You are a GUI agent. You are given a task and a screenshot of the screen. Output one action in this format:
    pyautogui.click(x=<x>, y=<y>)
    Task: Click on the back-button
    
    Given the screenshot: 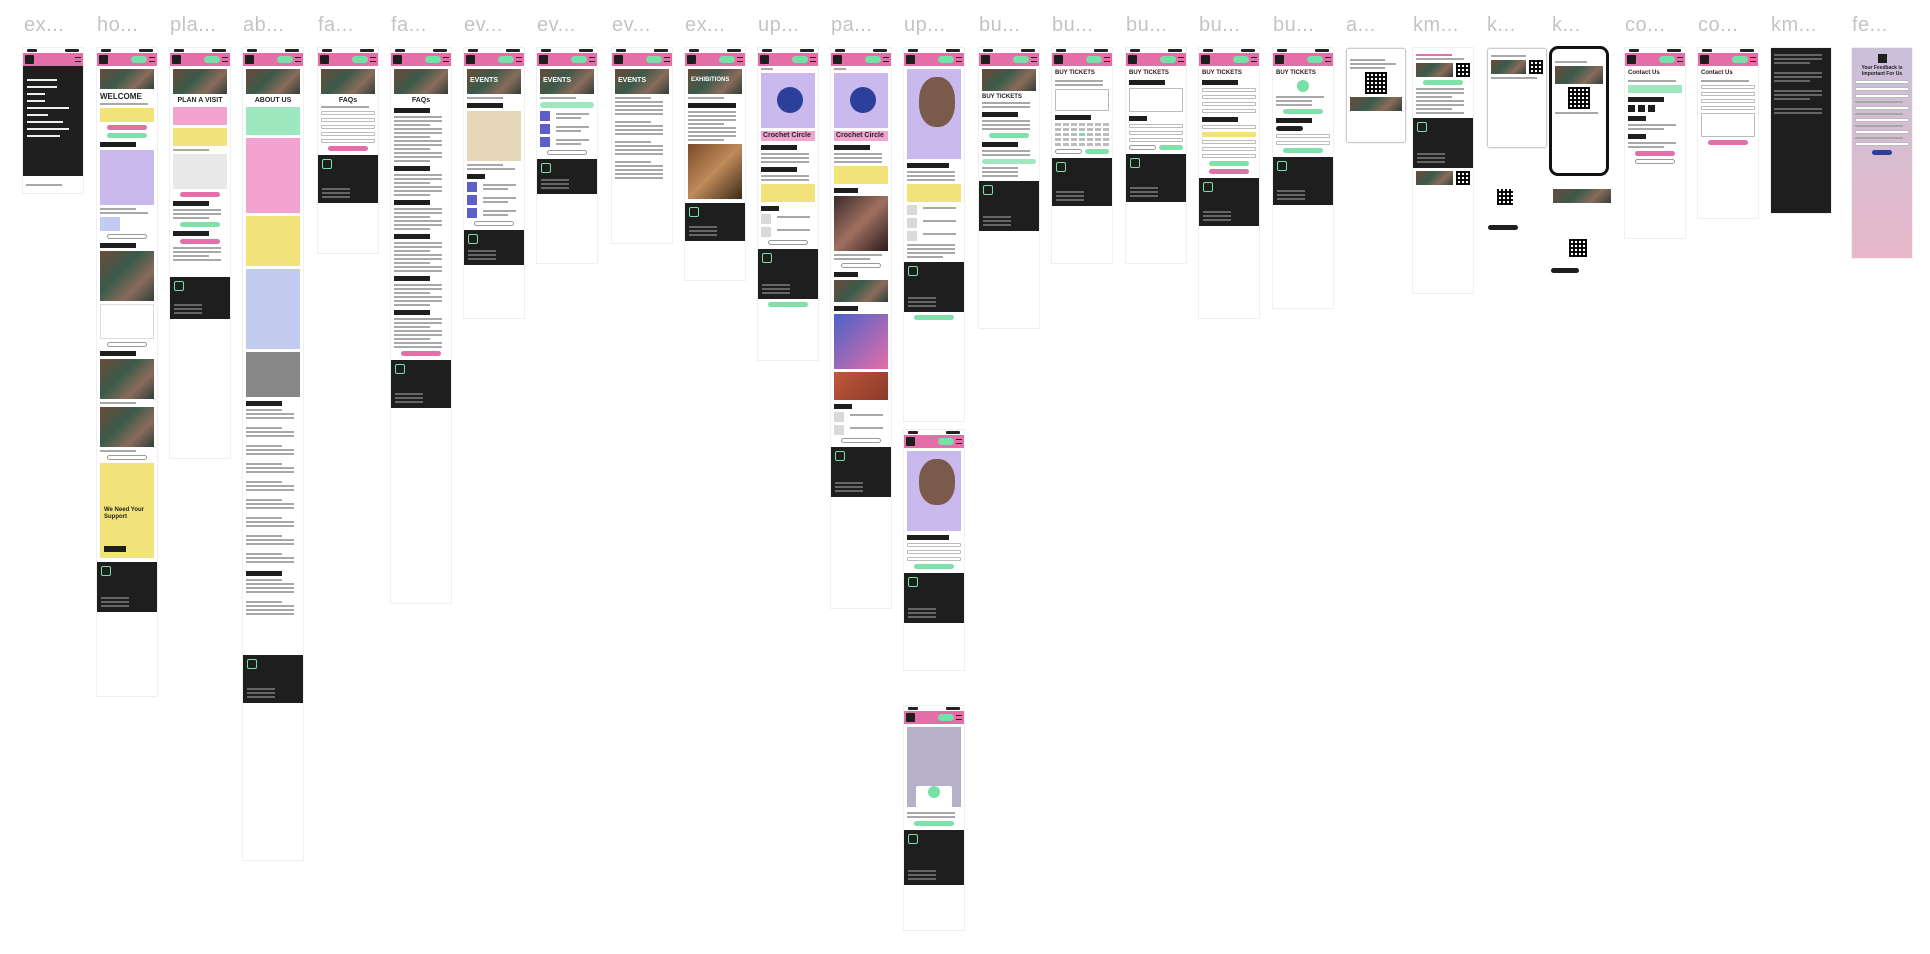 What is the action you would take?
    pyautogui.click(x=1068, y=151)
    